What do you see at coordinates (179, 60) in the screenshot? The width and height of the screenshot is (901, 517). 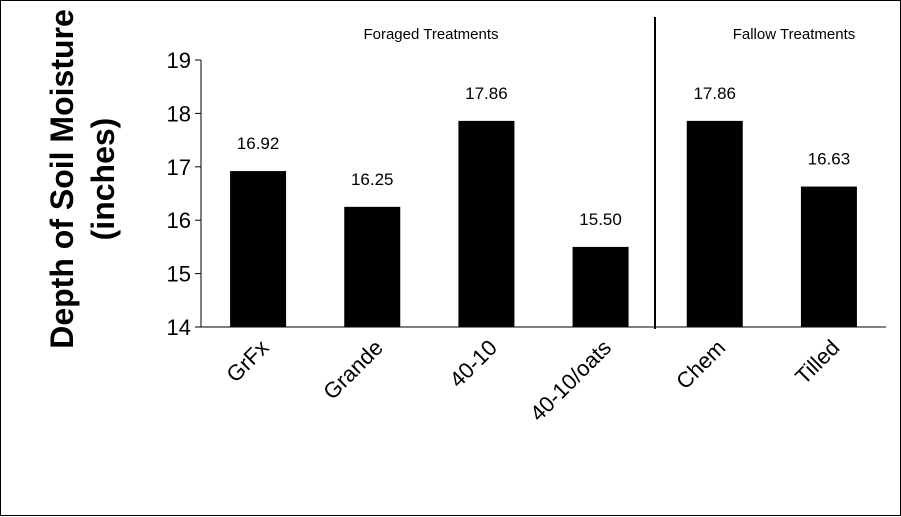 I see `y-tick-label: 19` at bounding box center [179, 60].